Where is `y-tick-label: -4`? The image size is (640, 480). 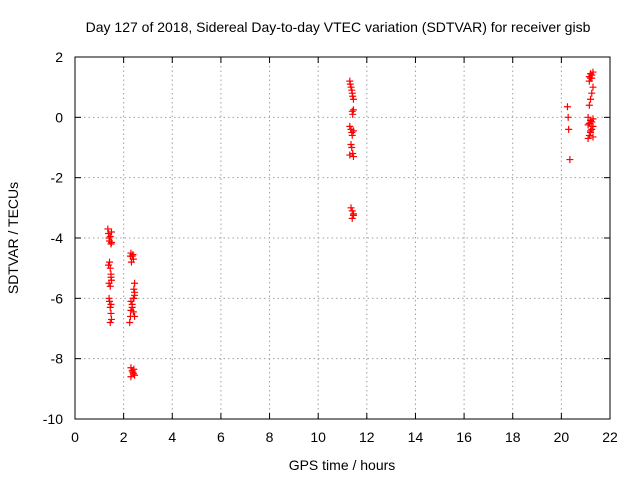 y-tick-label: -4 is located at coordinates (57, 238).